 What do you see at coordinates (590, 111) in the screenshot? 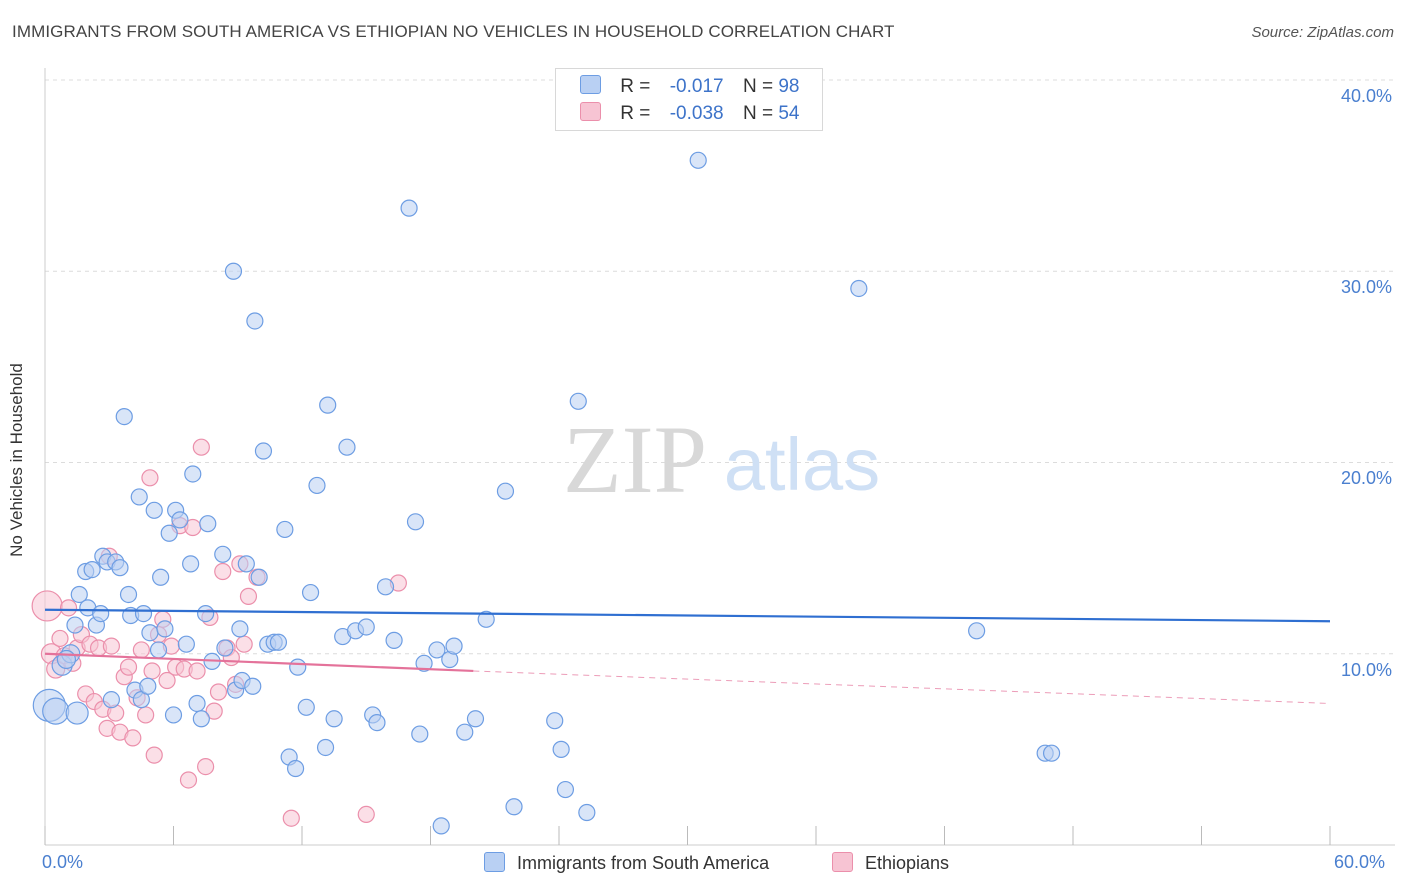
I see `legend-swatch-pink` at bounding box center [590, 111].